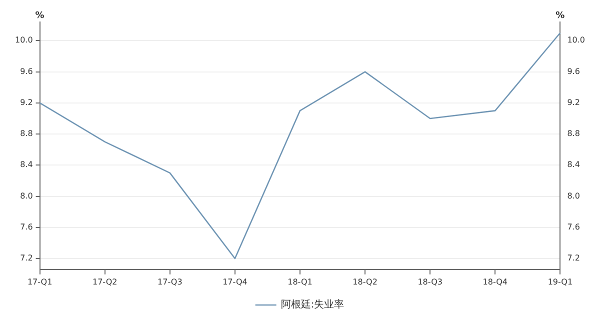 Image resolution: width=600 pixels, height=332 pixels. Describe the element at coordinates (26, 227) in the screenshot. I see `y-tick-label: 7.6` at that location.